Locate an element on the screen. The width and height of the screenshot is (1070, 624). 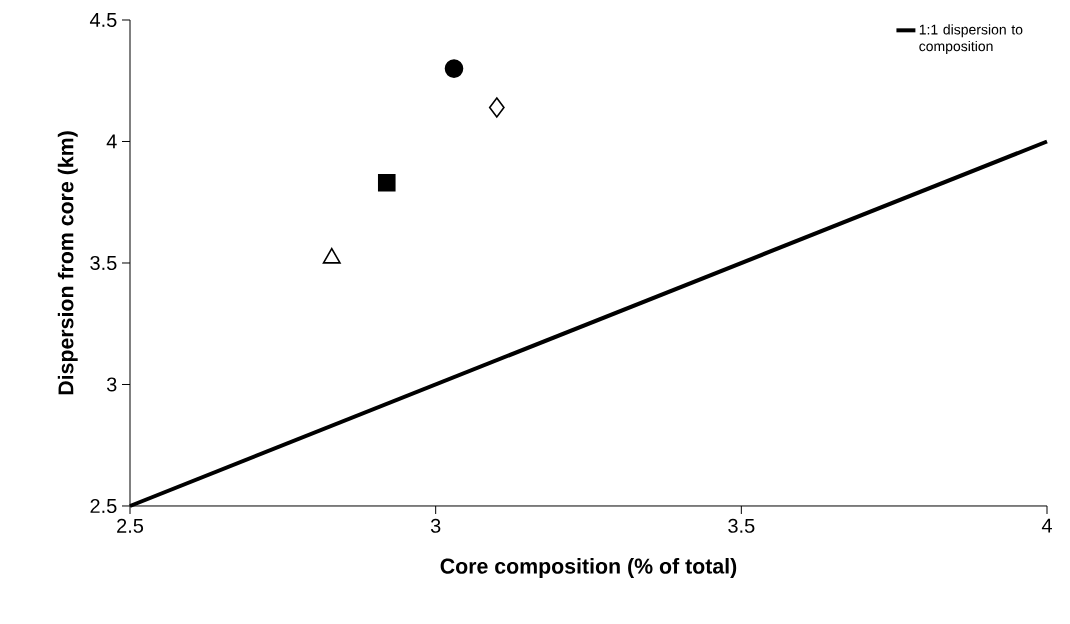
x-tick-label: 2.5 is located at coordinates (130, 525).